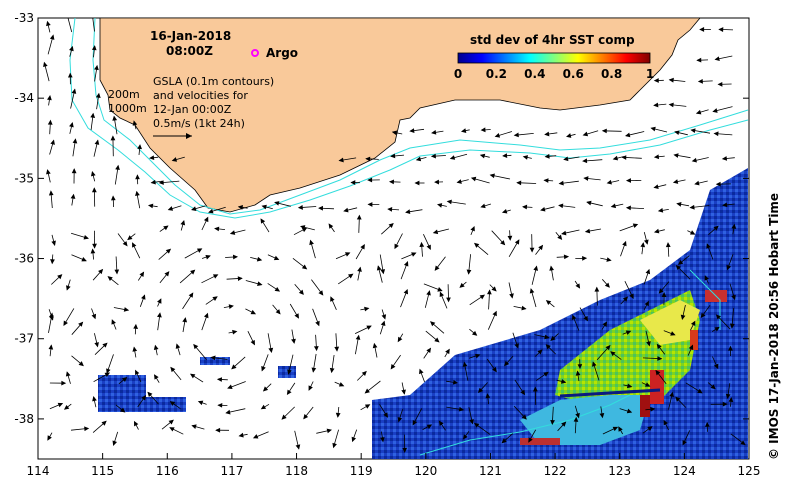  What do you see at coordinates (554, 57) in the screenshot?
I see `colorbar: std dev of 4hr SST comp 0 0.2 0.4 0.6 0.8 1` at bounding box center [554, 57].